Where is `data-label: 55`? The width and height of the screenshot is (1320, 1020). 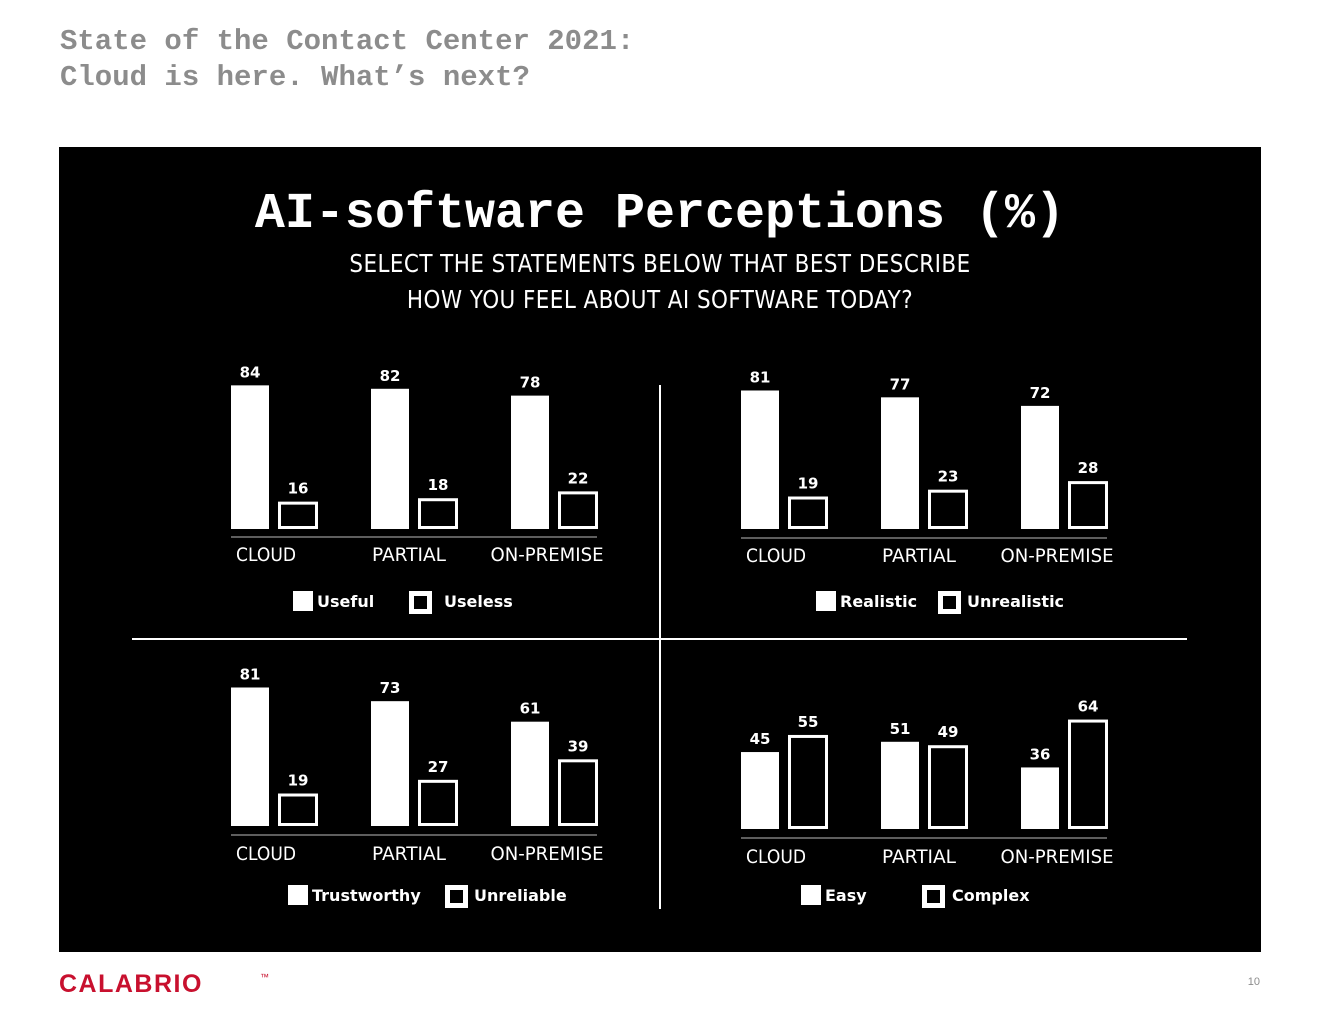 data-label: 55 is located at coordinates (808, 722).